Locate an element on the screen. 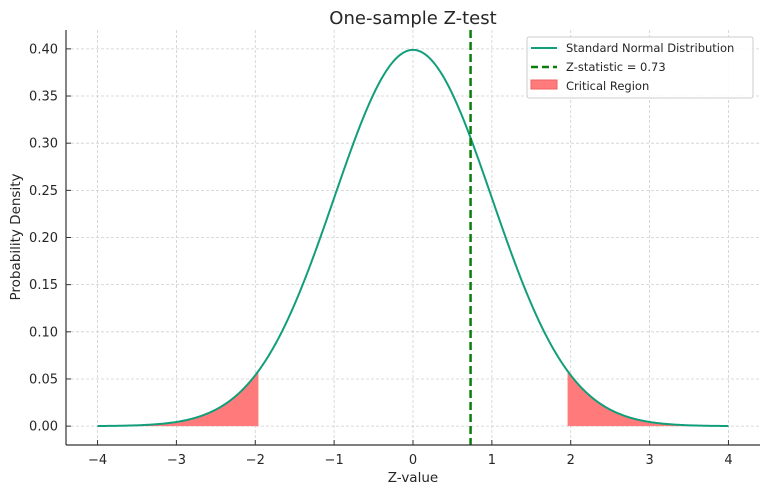  y-tick-label: 0.05 is located at coordinates (43, 379).